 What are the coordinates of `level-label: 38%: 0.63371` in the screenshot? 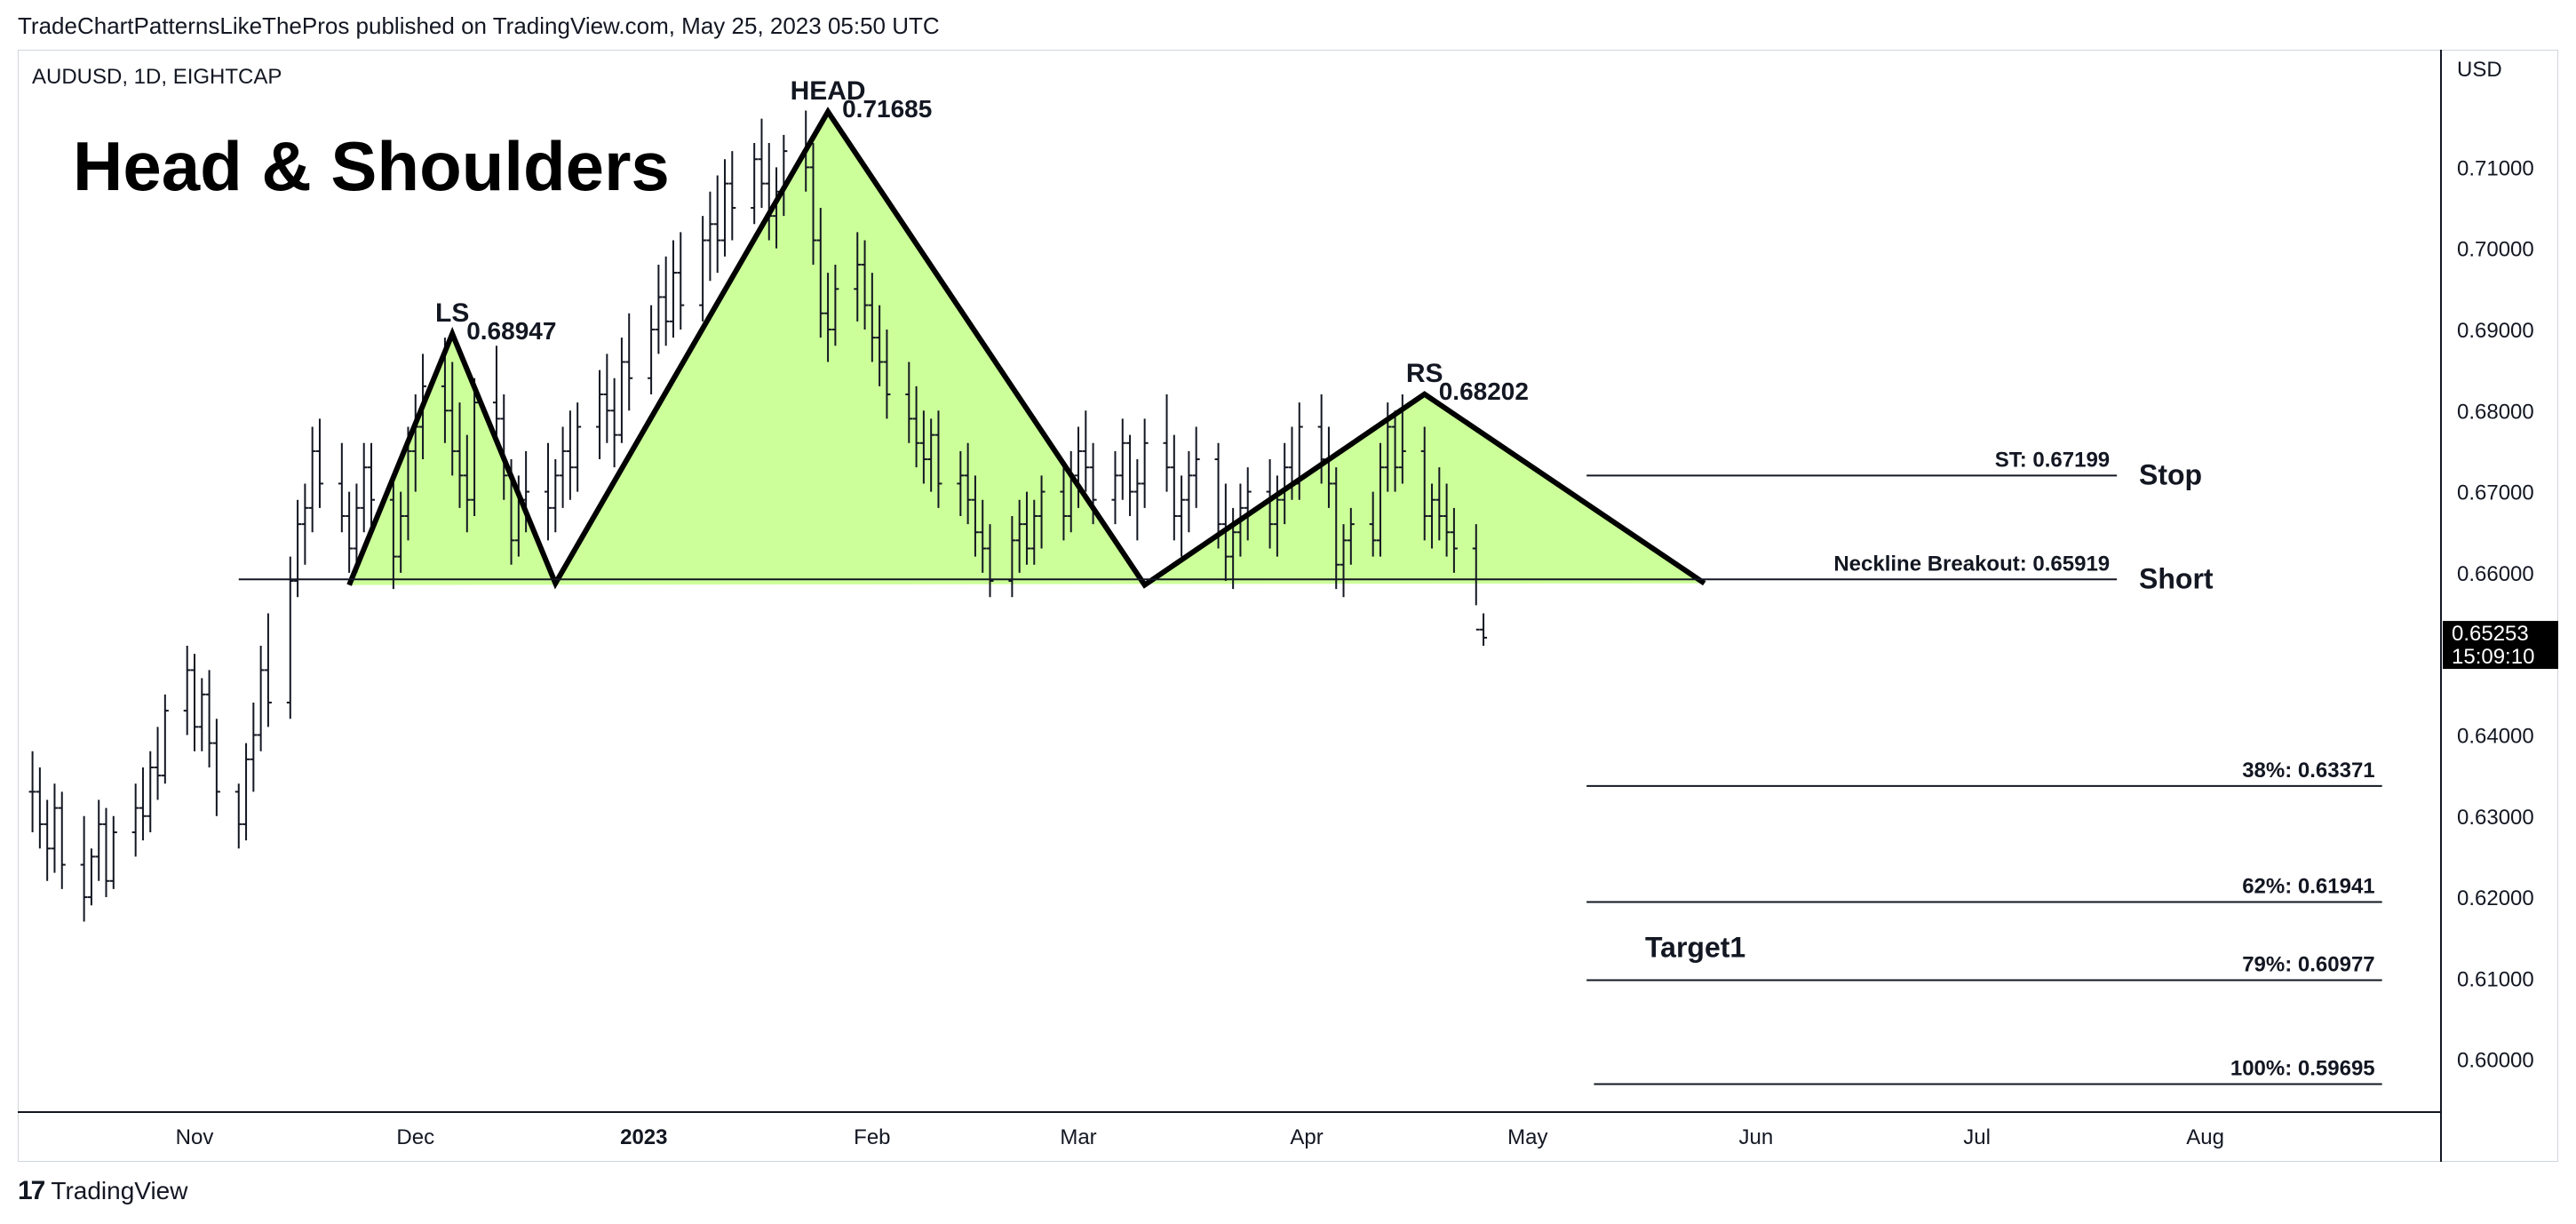 It's located at (2308, 771).